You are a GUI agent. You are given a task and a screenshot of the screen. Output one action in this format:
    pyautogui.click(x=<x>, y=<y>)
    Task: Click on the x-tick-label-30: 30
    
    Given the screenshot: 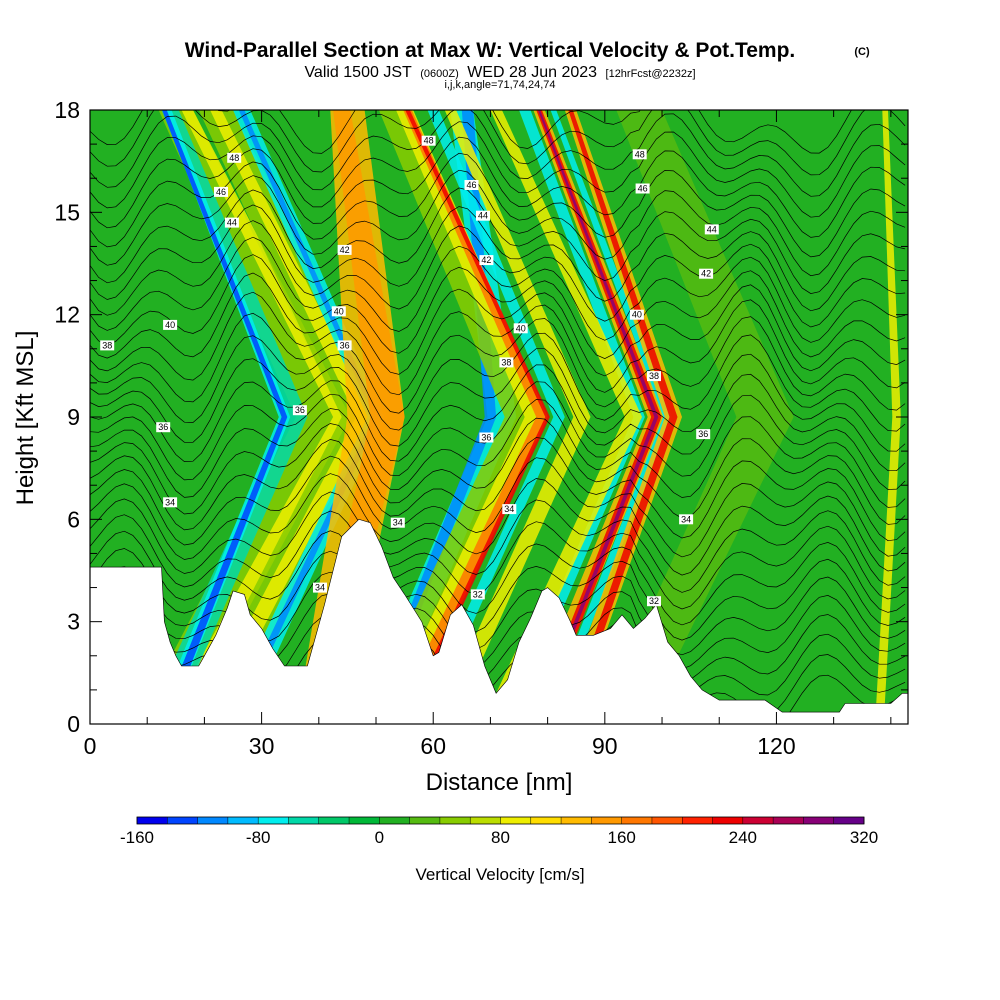 What is the action you would take?
    pyautogui.click(x=262, y=746)
    